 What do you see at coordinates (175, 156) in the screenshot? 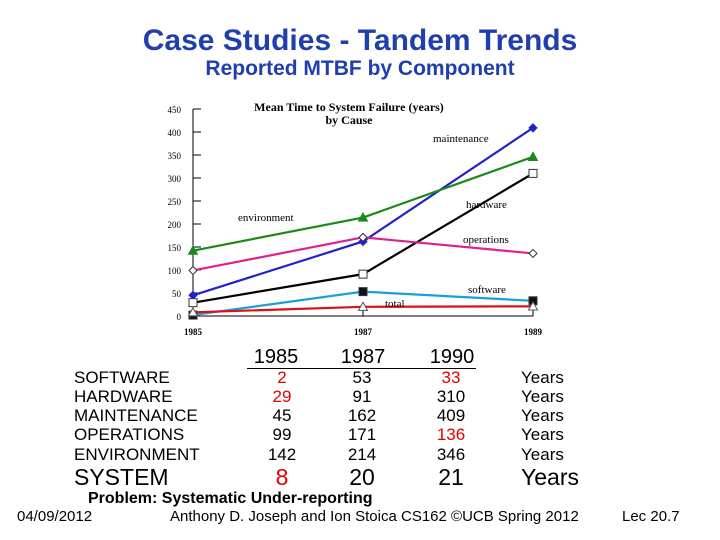
I see `y-tick-label: 350` at bounding box center [175, 156].